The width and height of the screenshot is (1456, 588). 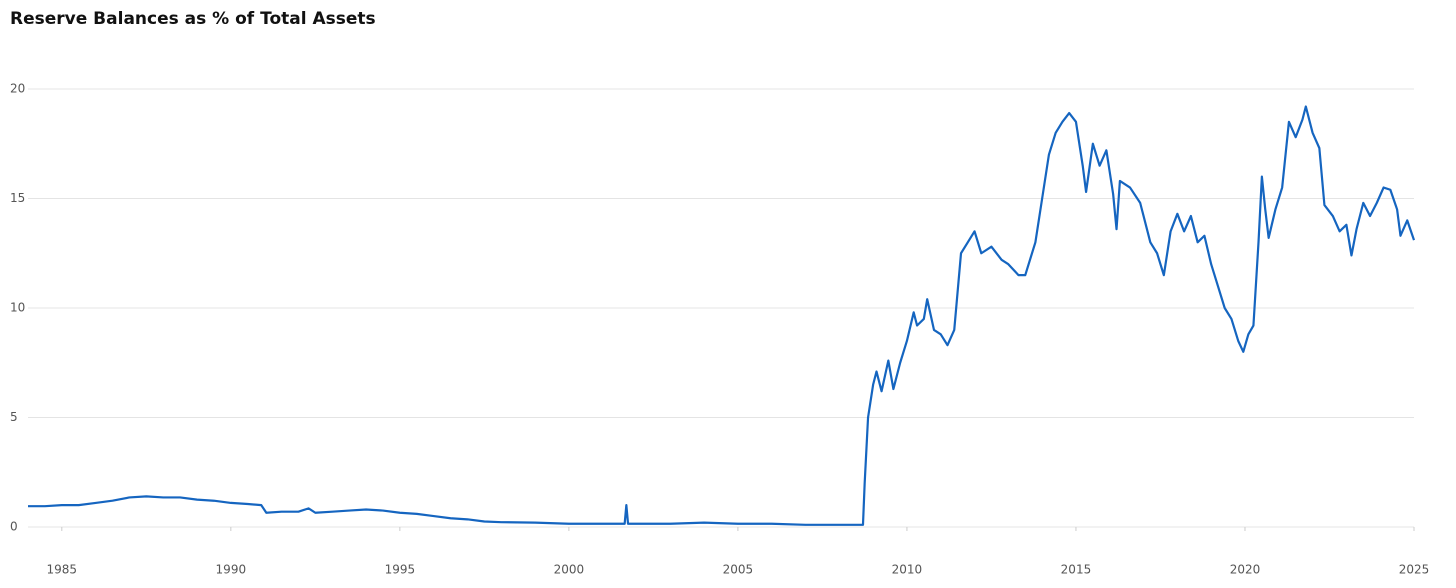 What do you see at coordinates (231, 570) in the screenshot?
I see `x-tick-label: 1990` at bounding box center [231, 570].